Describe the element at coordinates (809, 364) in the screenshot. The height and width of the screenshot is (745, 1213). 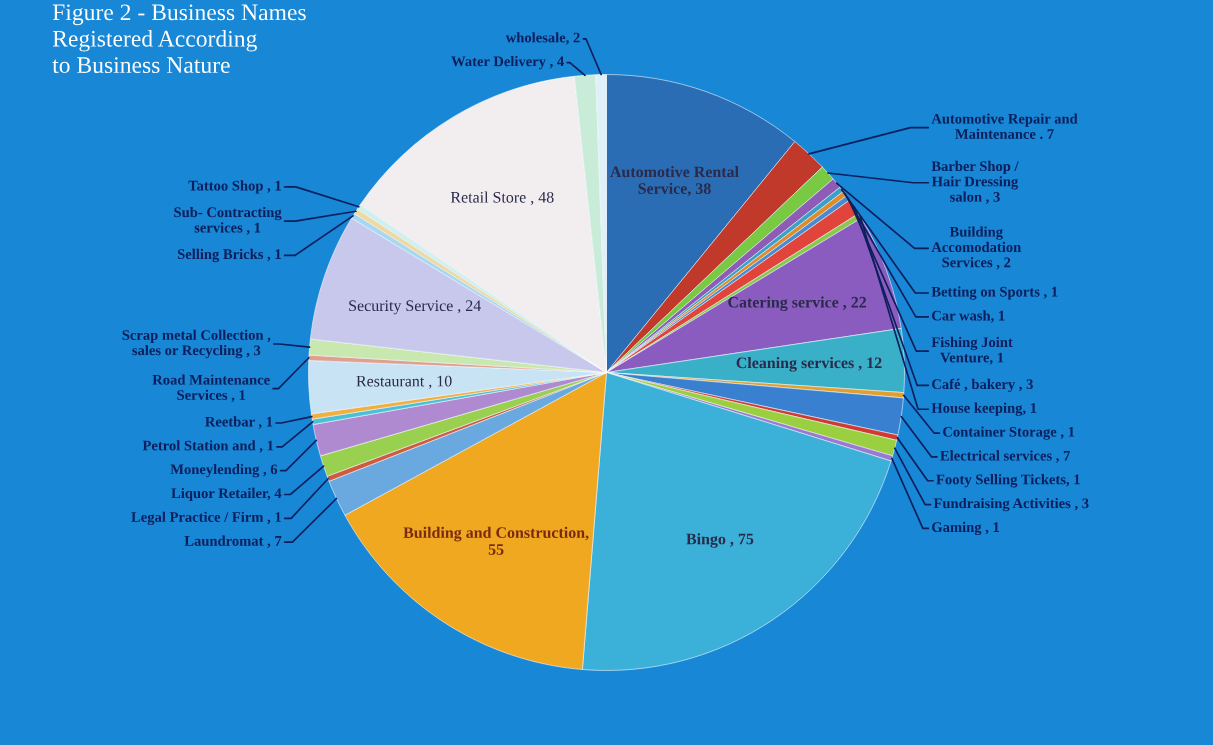
I see `slice-label: Cleaning services , 12` at that location.